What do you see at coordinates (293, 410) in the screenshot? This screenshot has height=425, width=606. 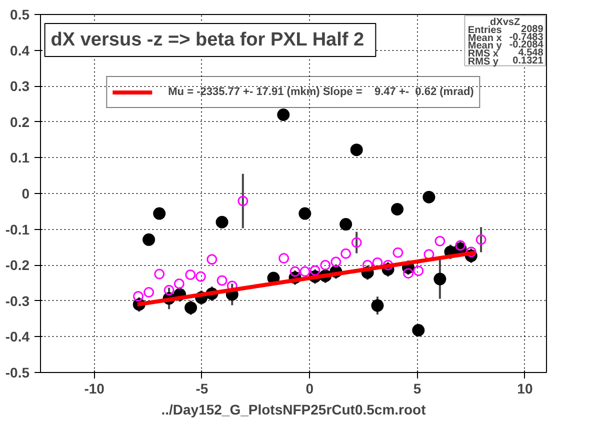 I see `x-axis-title: ../Day152_G_PlotsNFP25rCut0.5cm.root` at bounding box center [293, 410].